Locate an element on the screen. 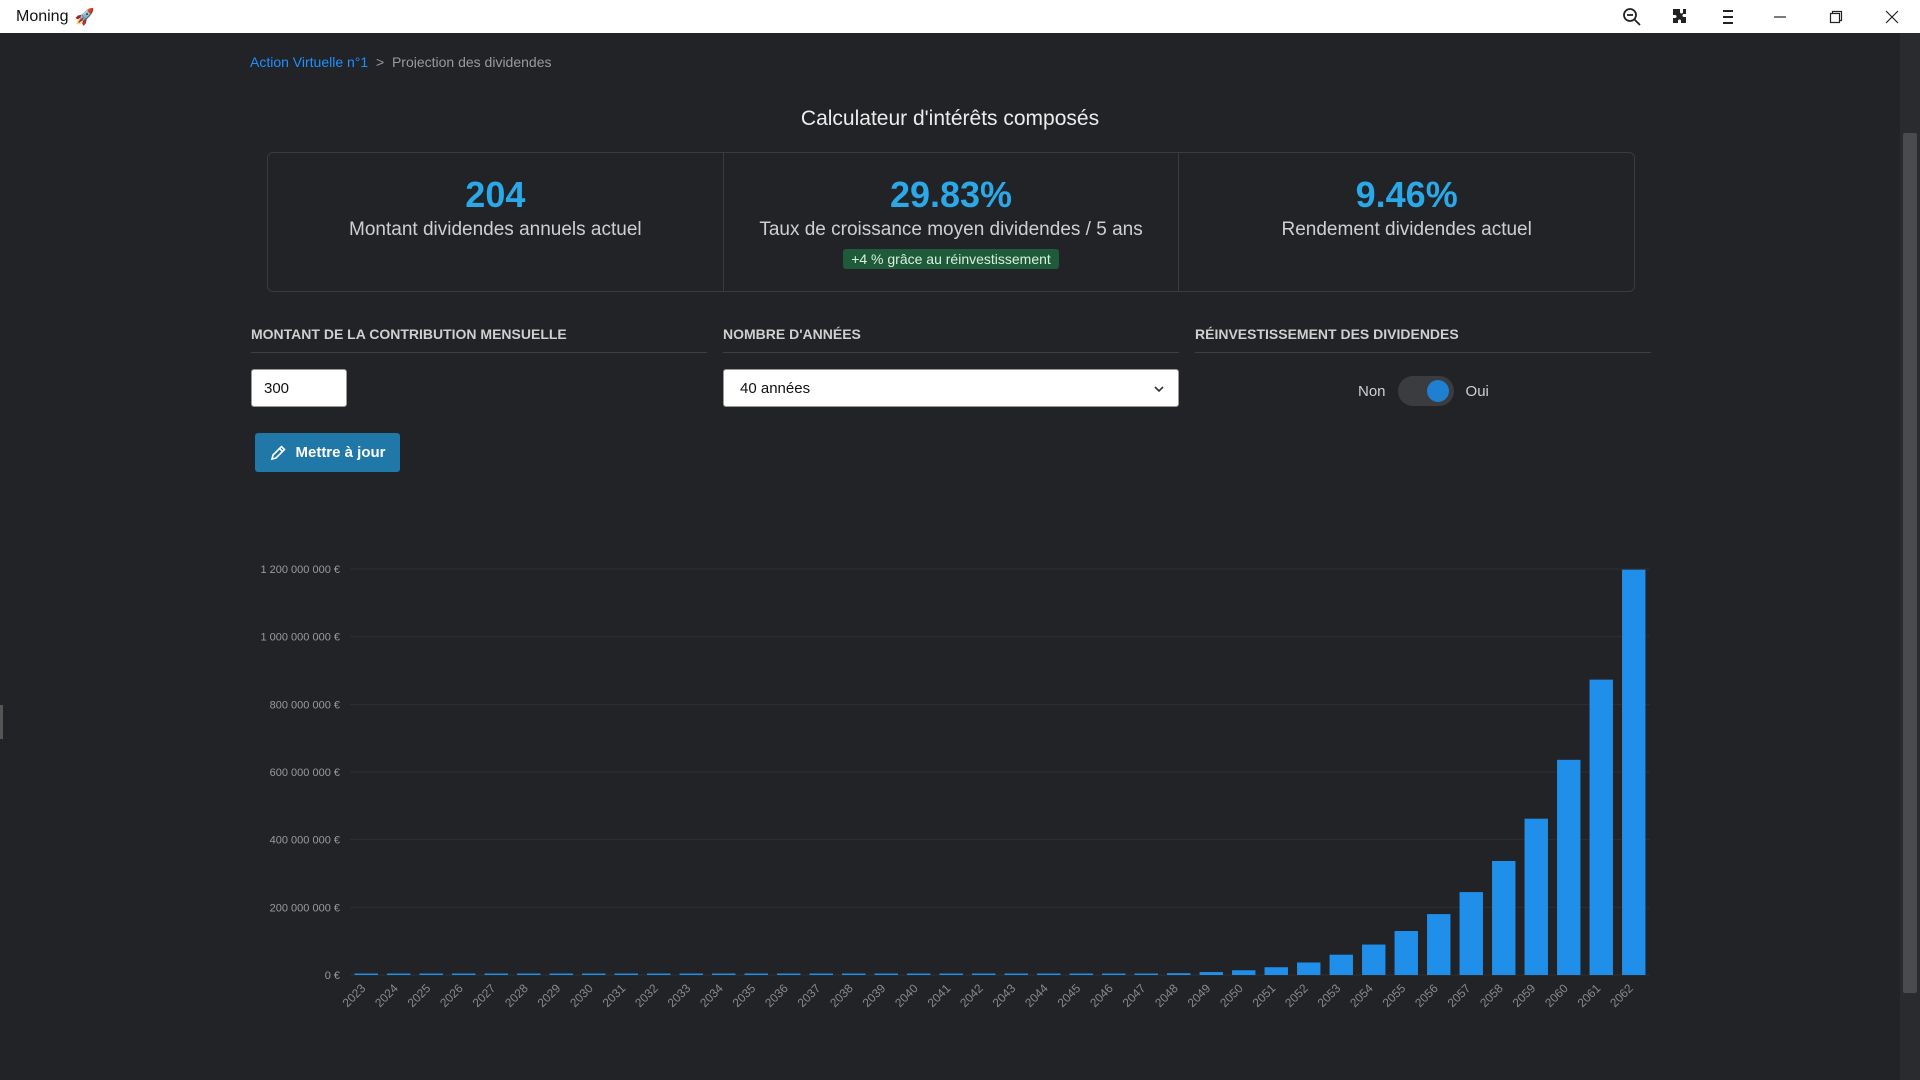 The image size is (1920, 1080). stat-annual-dividends: 204 Montant dividendes annuels actuel is located at coordinates (496, 222).